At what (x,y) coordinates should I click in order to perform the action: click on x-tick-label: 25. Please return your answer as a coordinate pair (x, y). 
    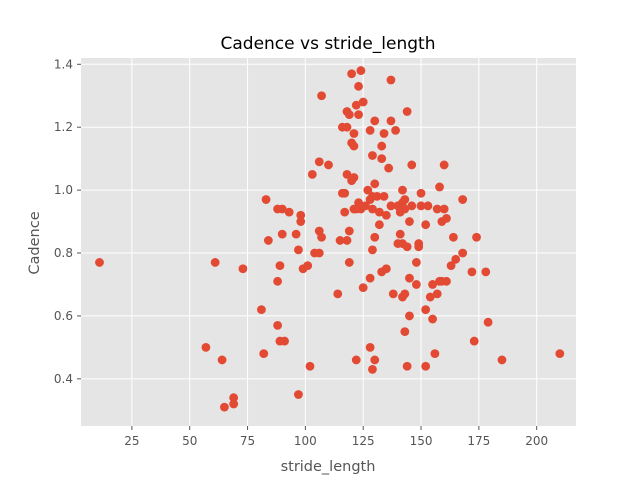
    Looking at the image, I should click on (131, 441).